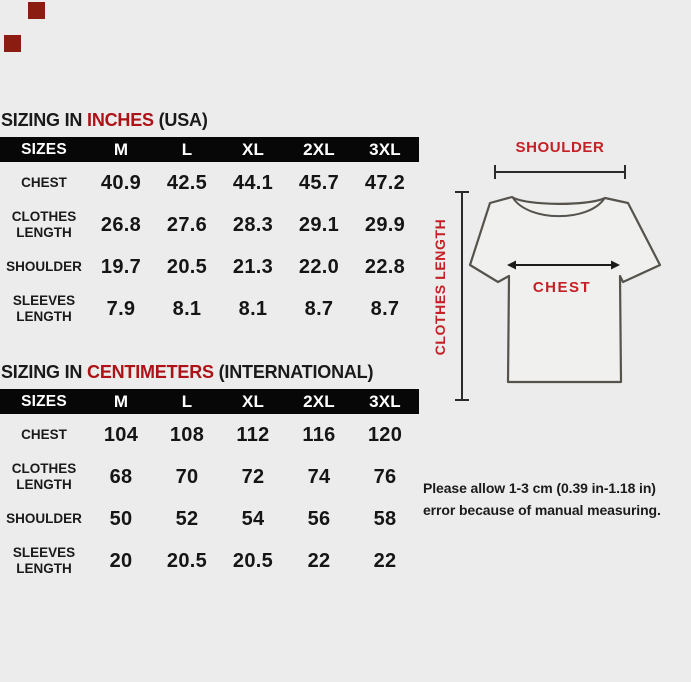  Describe the element at coordinates (209, 519) in the screenshot. I see `table-row: SHOULDER 50 52 54 56 58` at that location.